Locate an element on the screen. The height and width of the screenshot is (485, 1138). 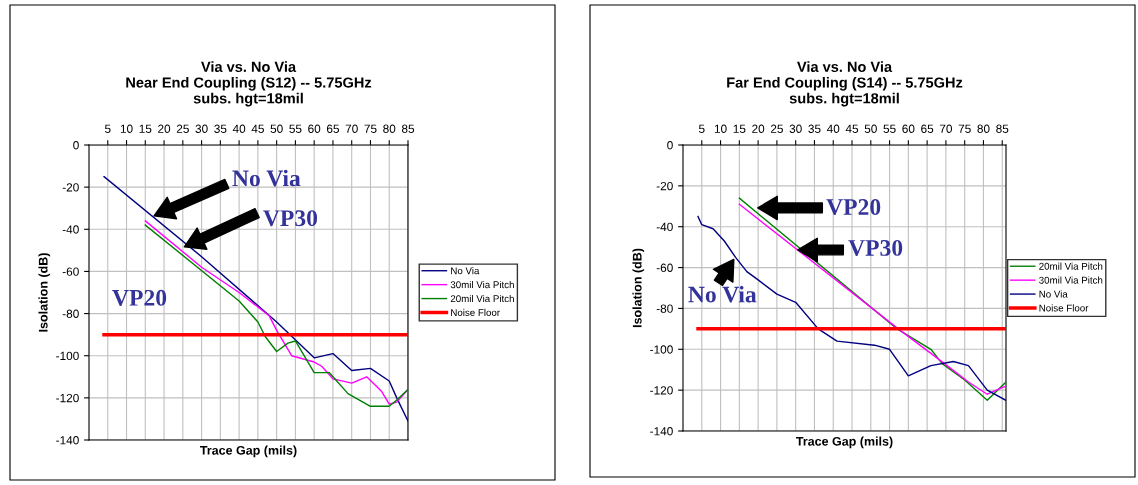
chart-title: Via vs. No Via Far End Coupling (S14) -- 5.75GHz subs. hgt=18mil is located at coordinates (845, 84).